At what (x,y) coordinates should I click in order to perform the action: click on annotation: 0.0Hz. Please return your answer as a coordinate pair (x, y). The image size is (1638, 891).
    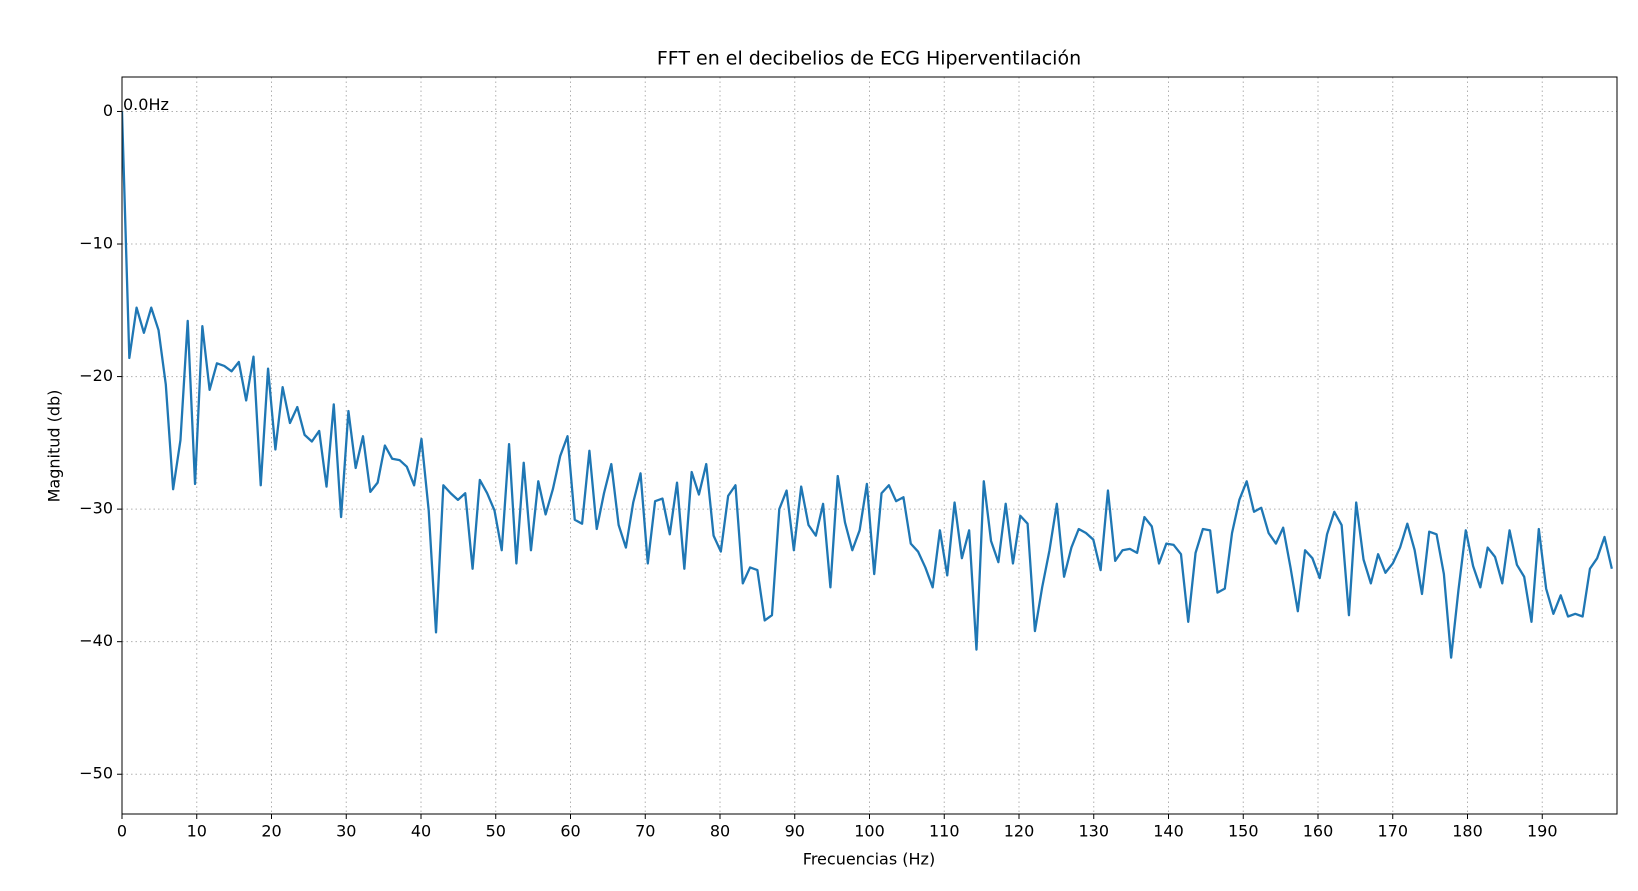
    Looking at the image, I should click on (146, 104).